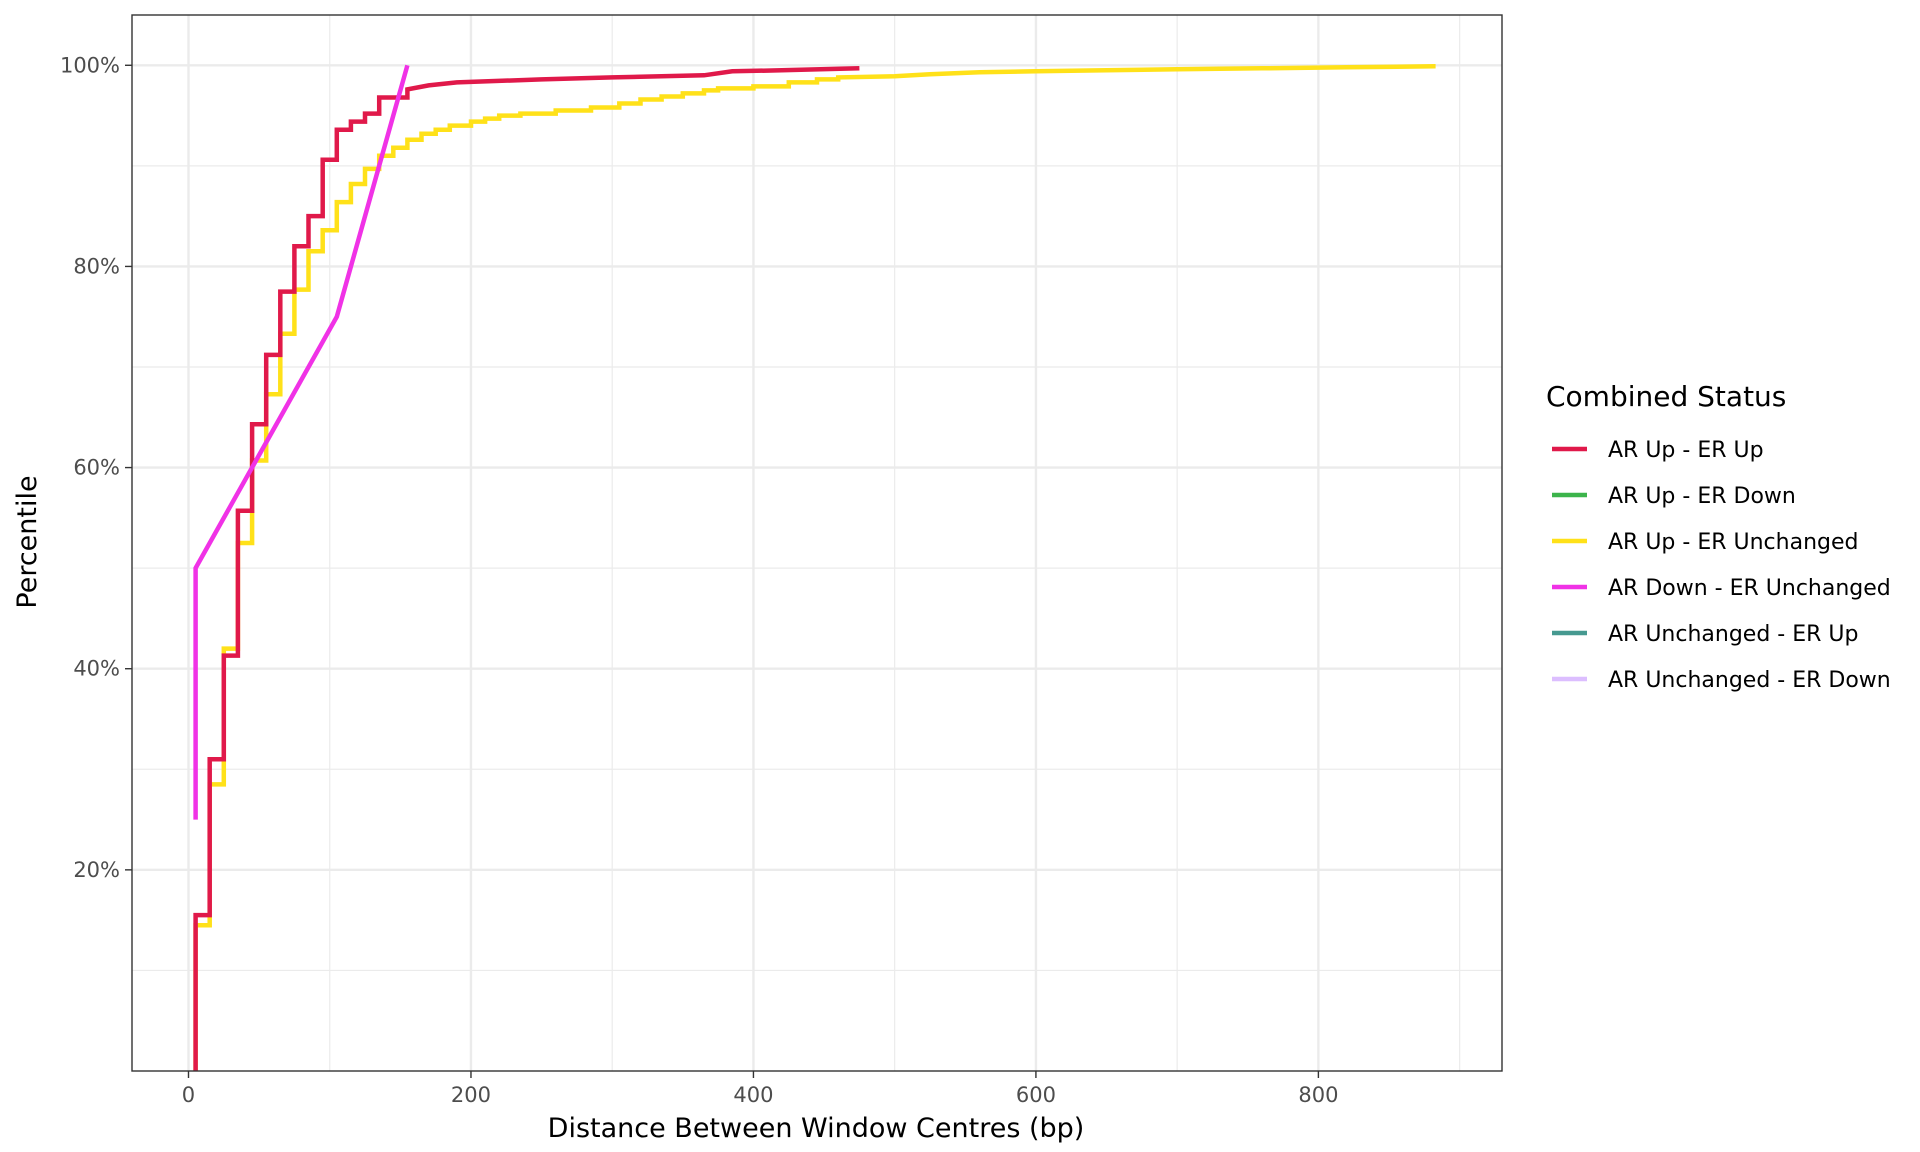  Describe the element at coordinates (96, 266) in the screenshot. I see `y-tick-label: 80%` at that location.